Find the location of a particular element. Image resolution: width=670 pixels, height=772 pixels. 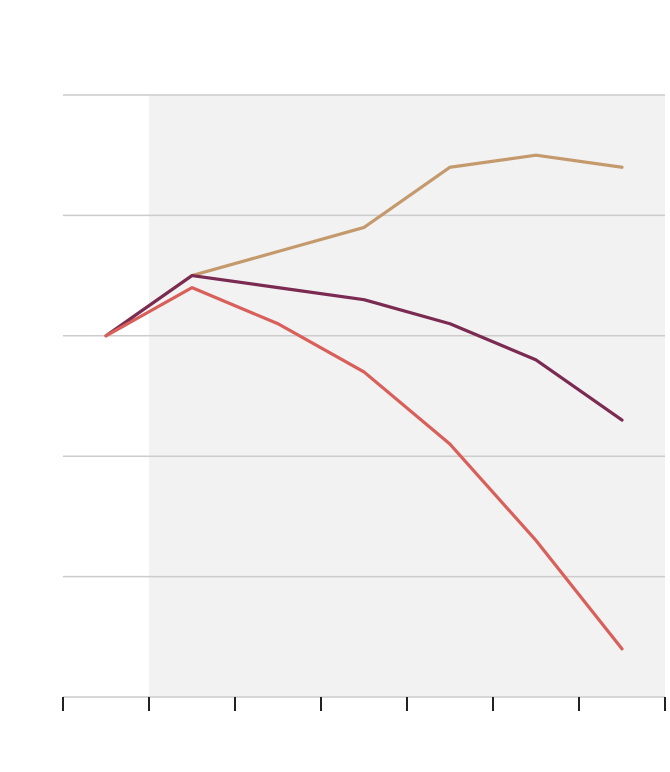

data-line is located at coordinates (364, 348).